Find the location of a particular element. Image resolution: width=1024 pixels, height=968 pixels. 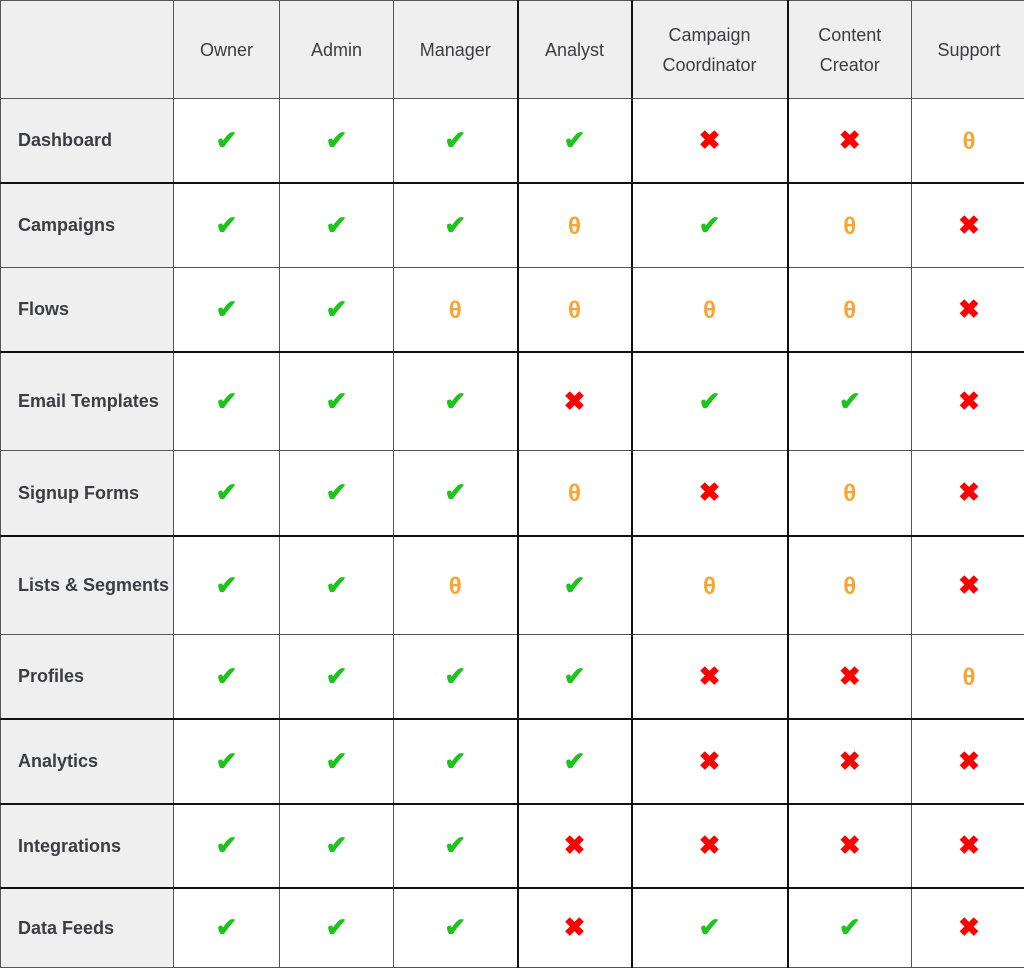

column-header-content-creator: Content Creator is located at coordinates (850, 50).